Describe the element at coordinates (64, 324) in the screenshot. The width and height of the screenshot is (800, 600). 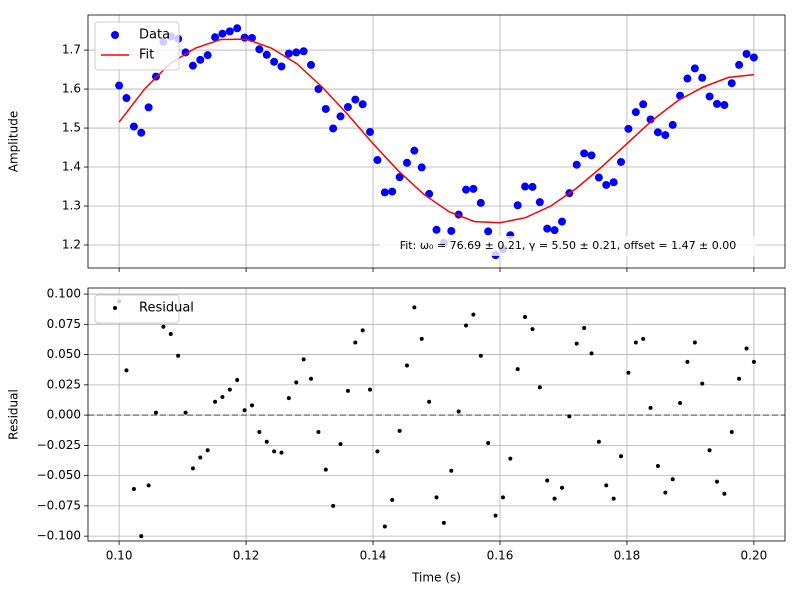
I see `y-tick-label: 0.075` at that location.